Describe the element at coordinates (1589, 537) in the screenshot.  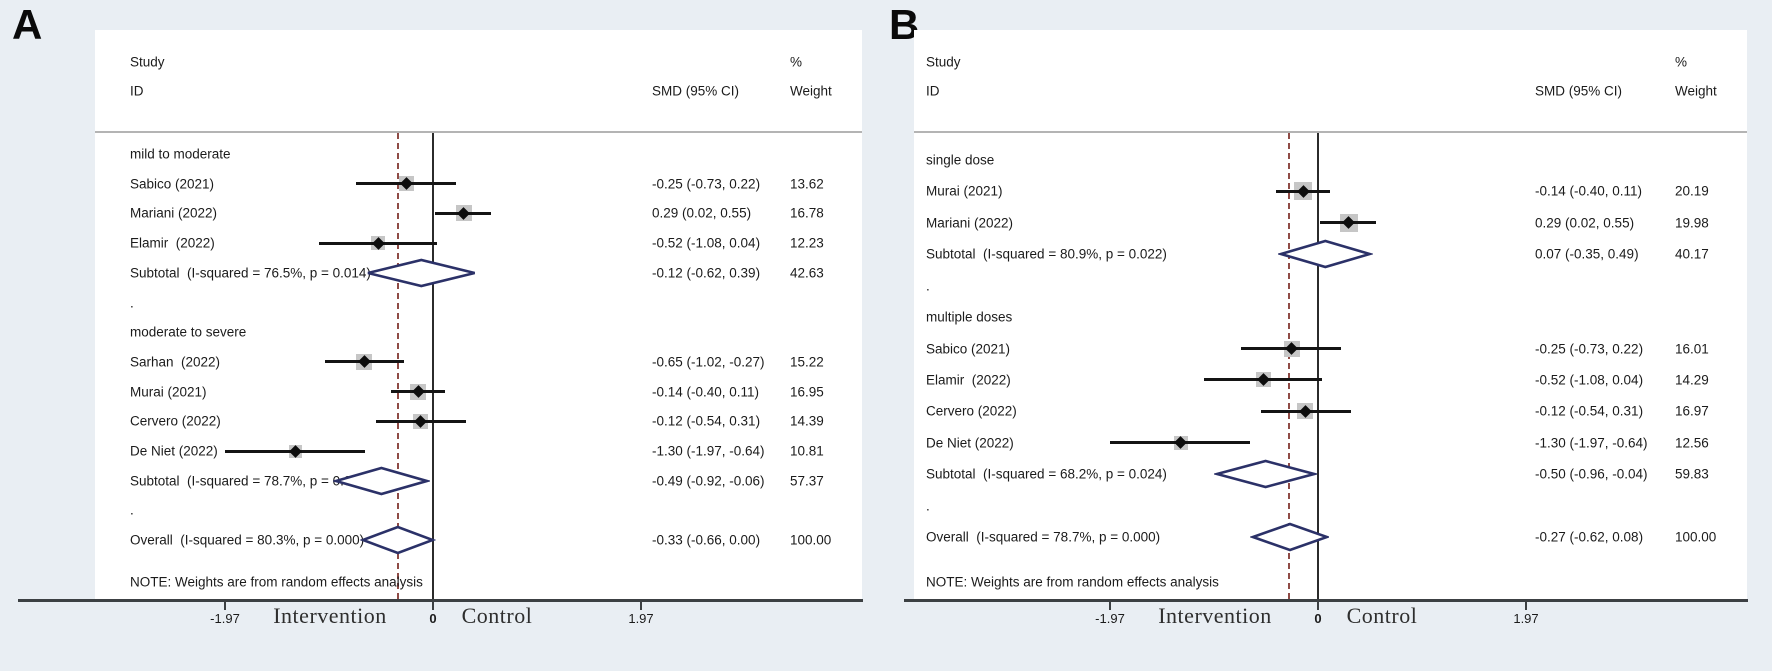
I see `smd-ci-value: -0.27 (-0.62, 0.08)` at that location.